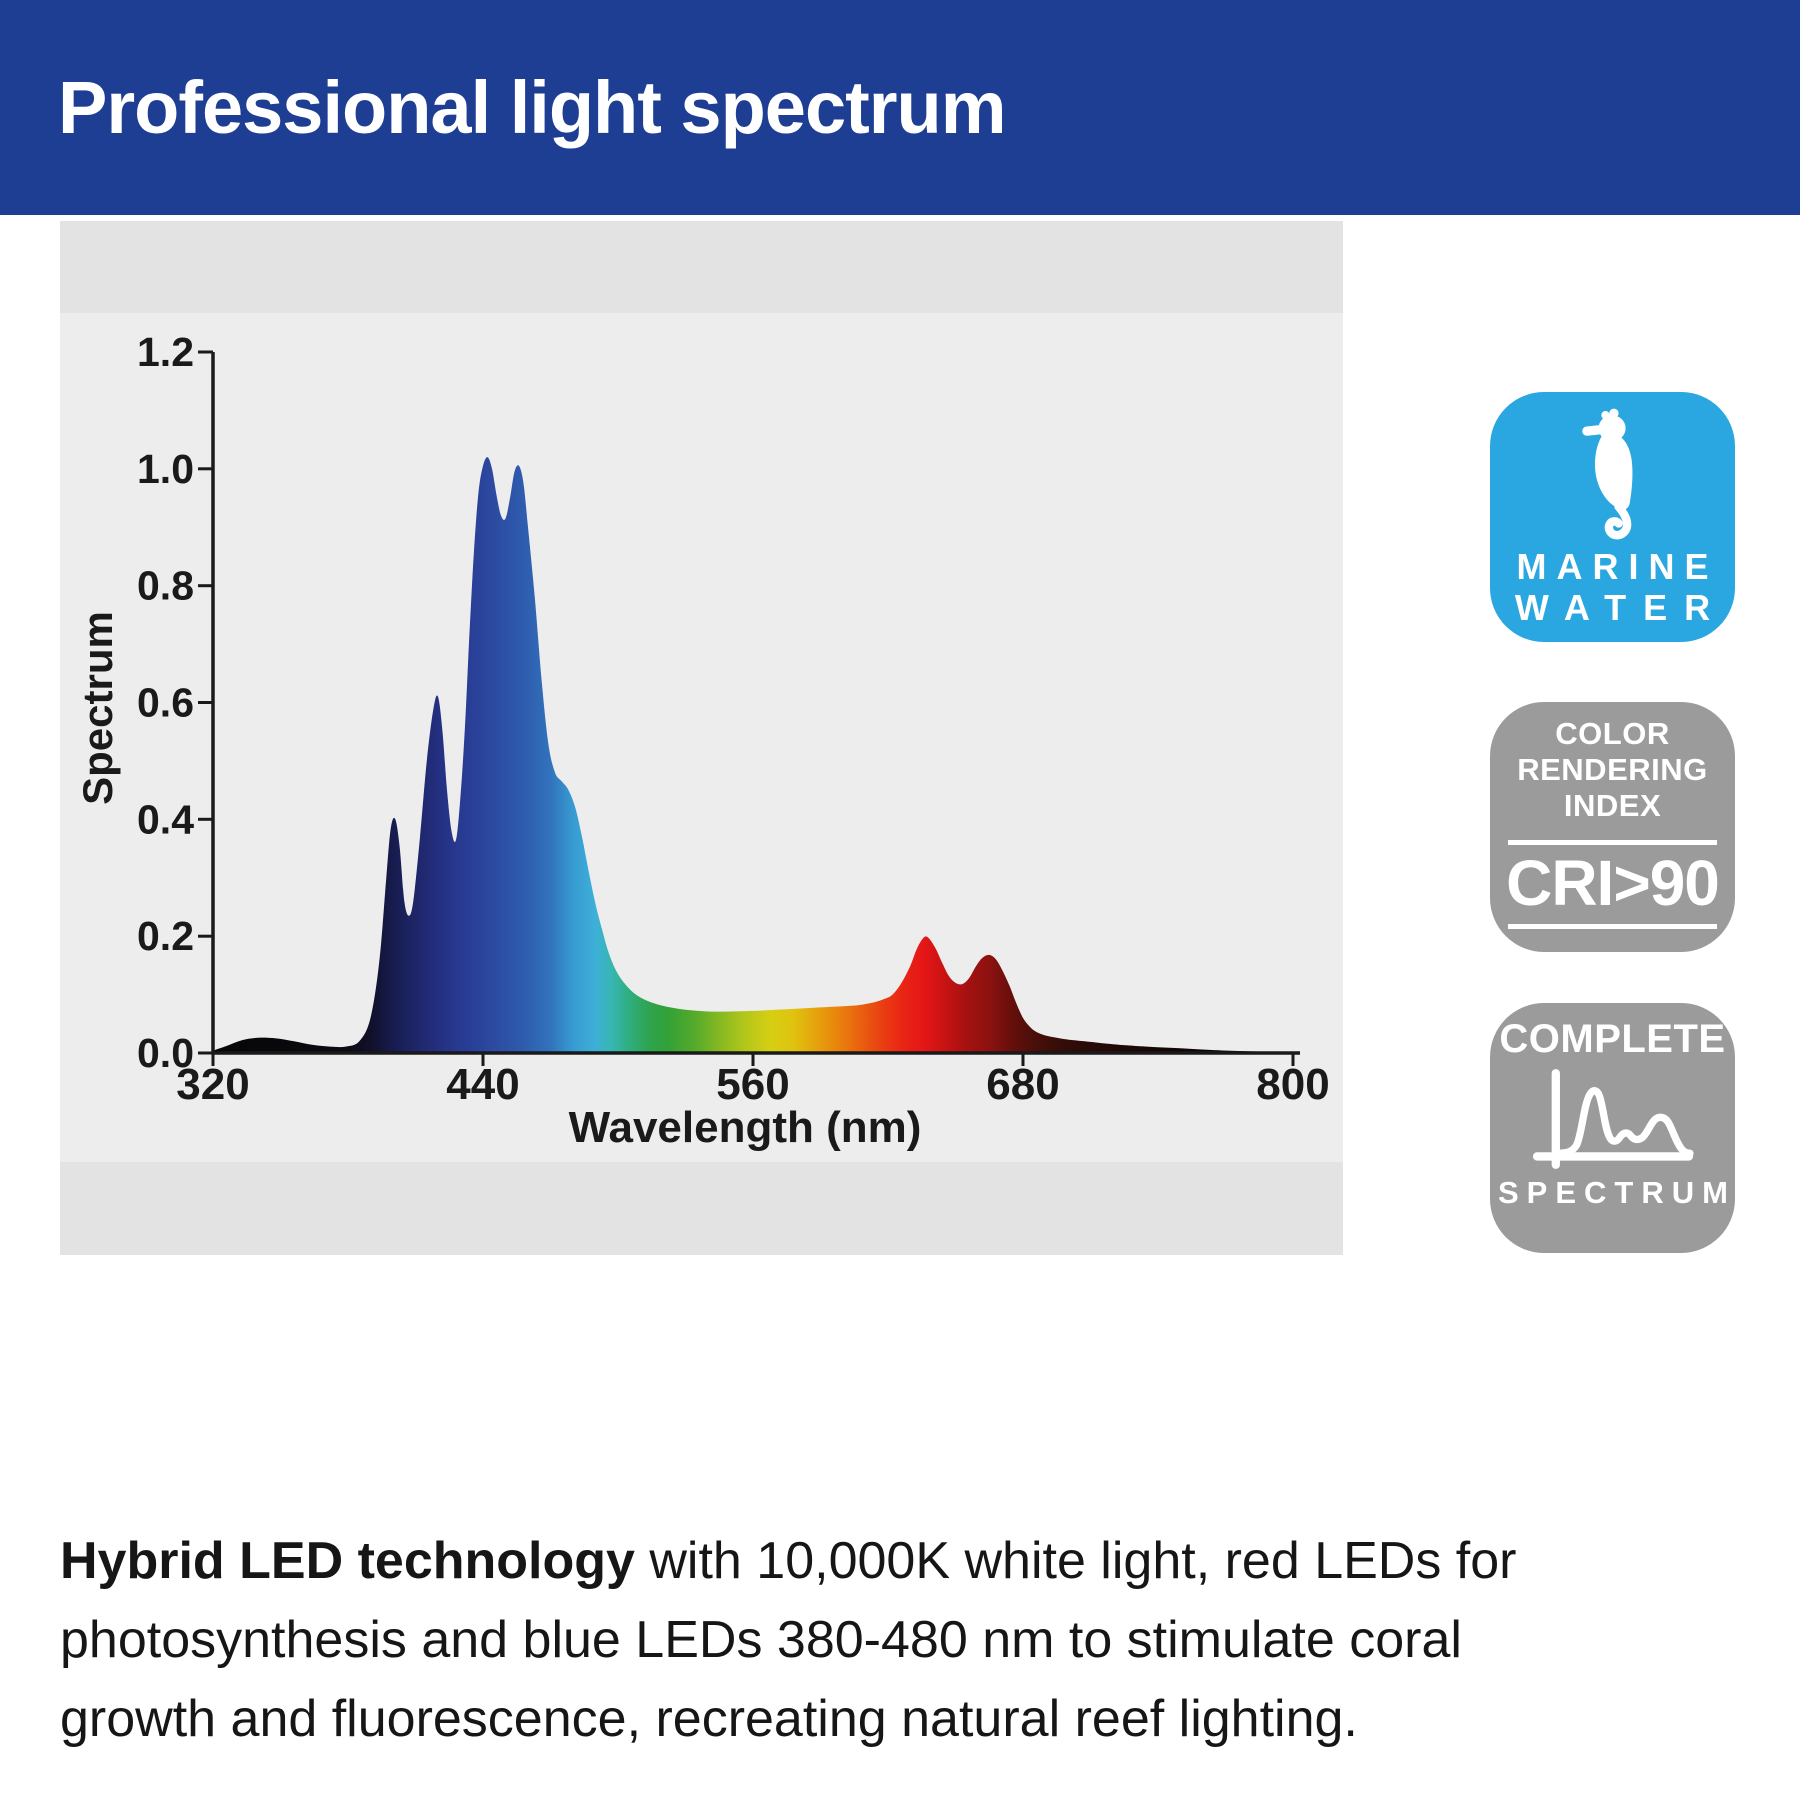 This screenshot has width=1800, height=1800. Describe the element at coordinates (1075, 1561) in the screenshot. I see `paragraph-line-1-rest: with 10,000K white light, red LEDs for` at that location.